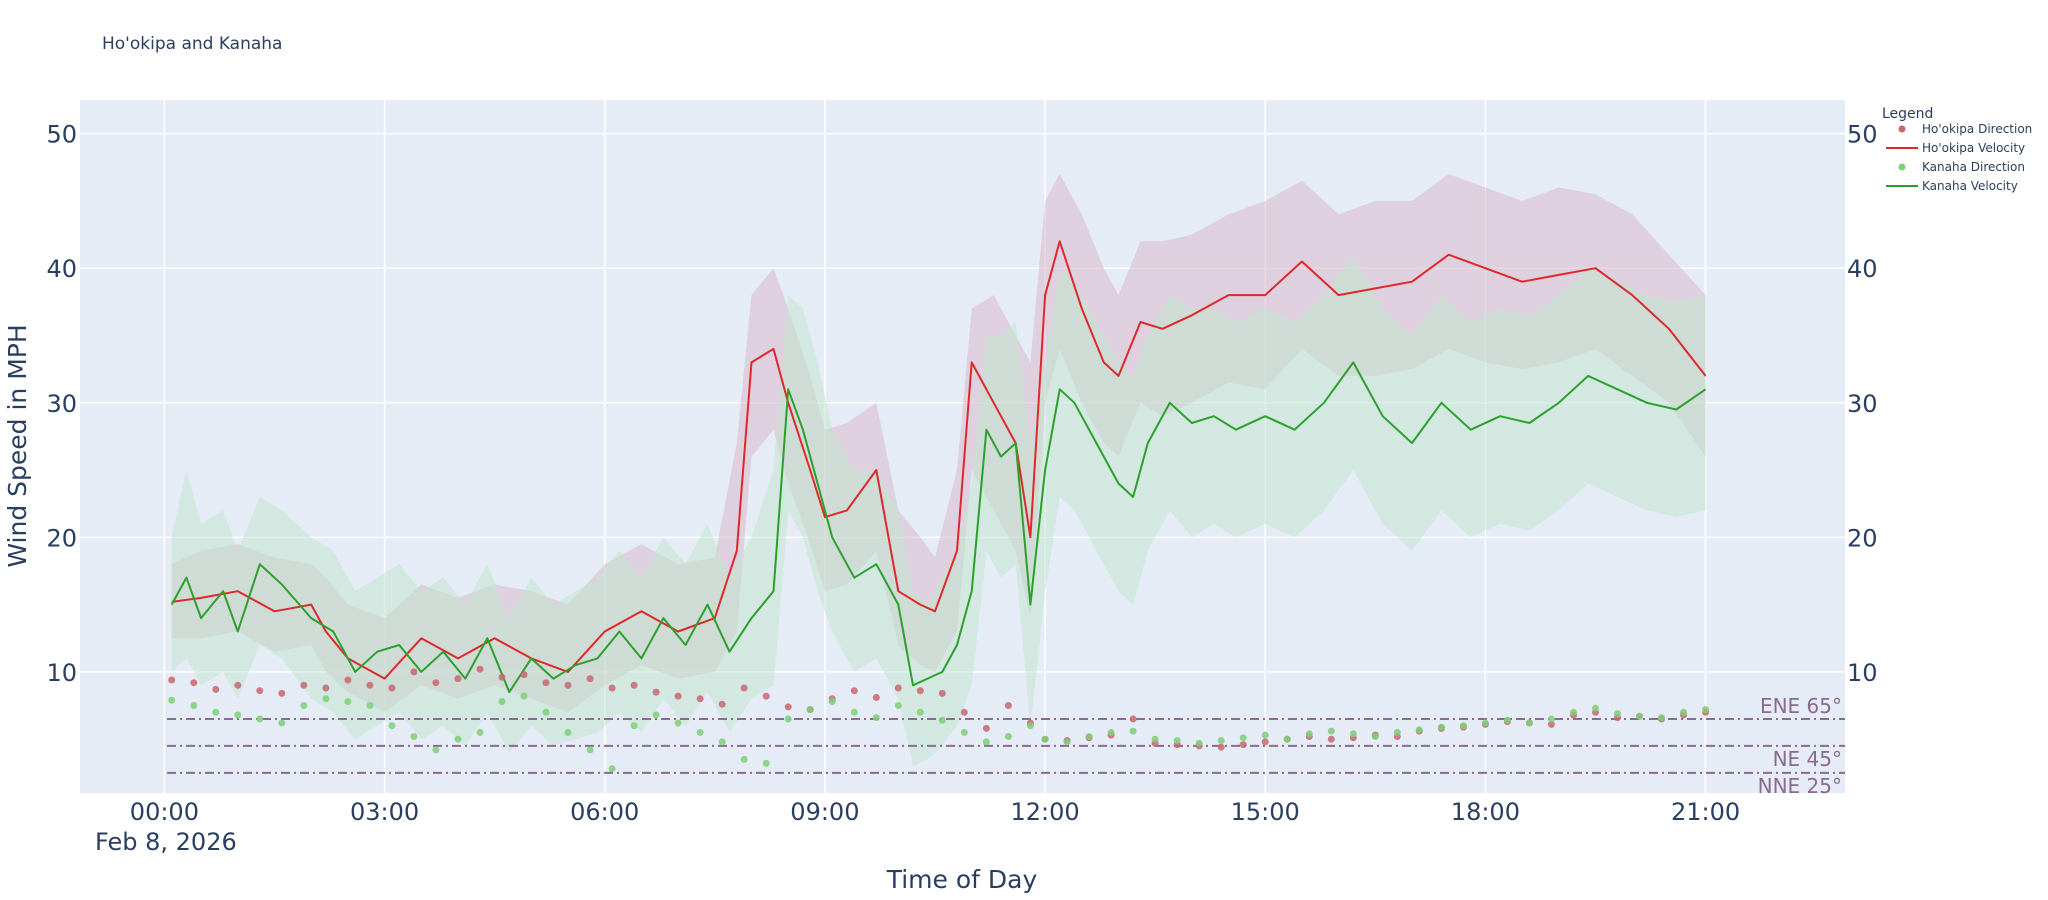 Image resolution: width=2048 pixels, height=900 pixels. What do you see at coordinates (962, 879) in the screenshot?
I see `x-axis-title: Time of Day` at bounding box center [962, 879].